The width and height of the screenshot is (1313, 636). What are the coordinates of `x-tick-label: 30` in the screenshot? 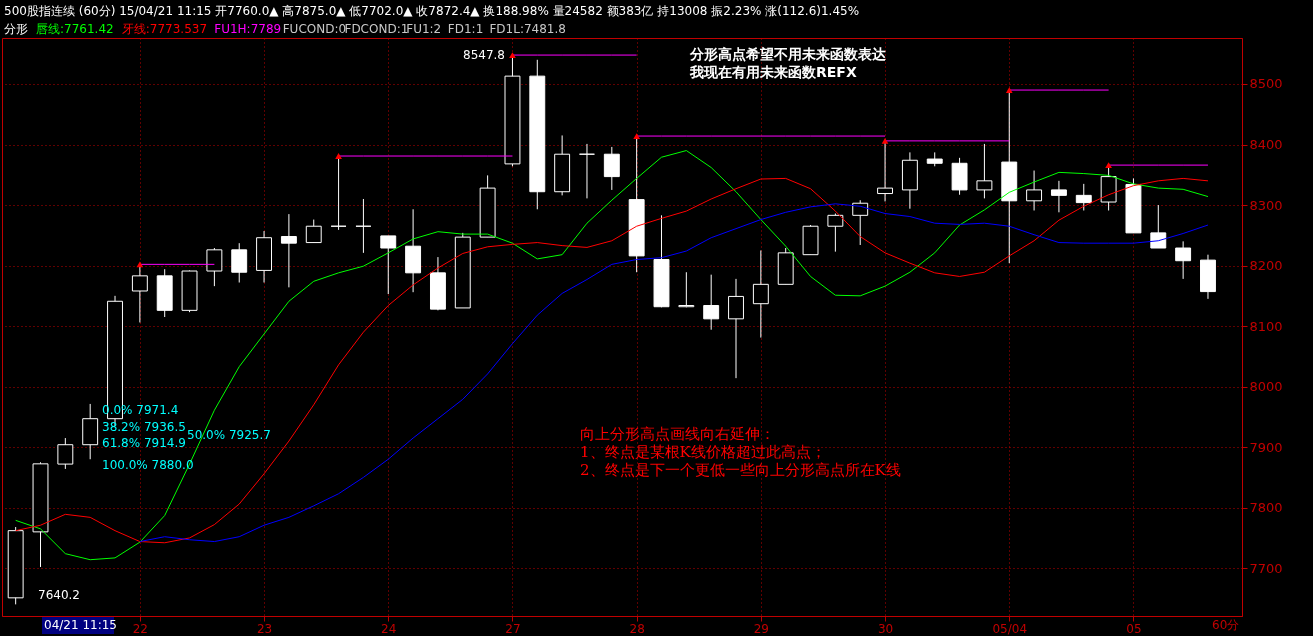 It's located at (885, 628).